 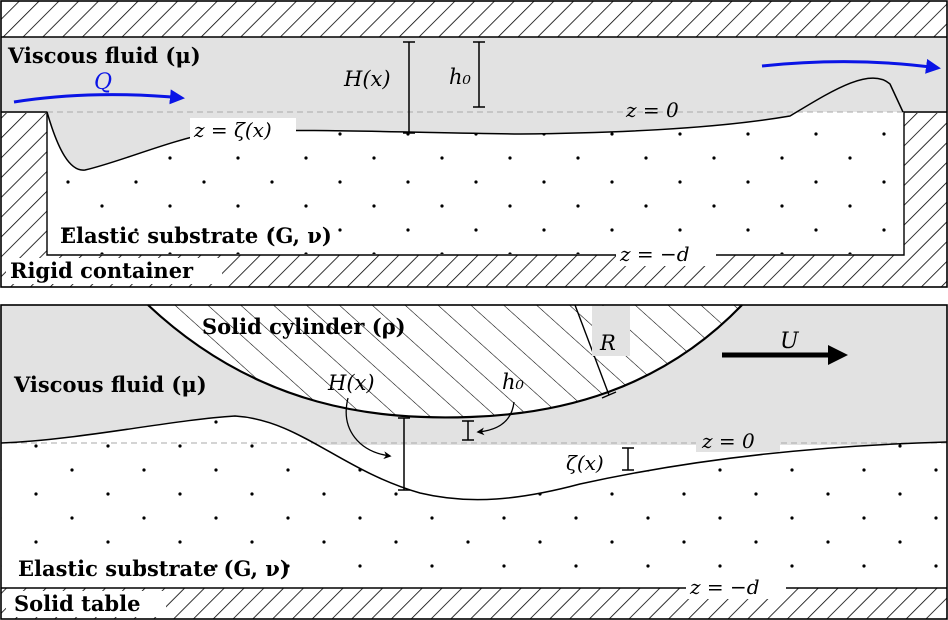 I want to click on top-H-label: H(x), so click(x=367, y=79).